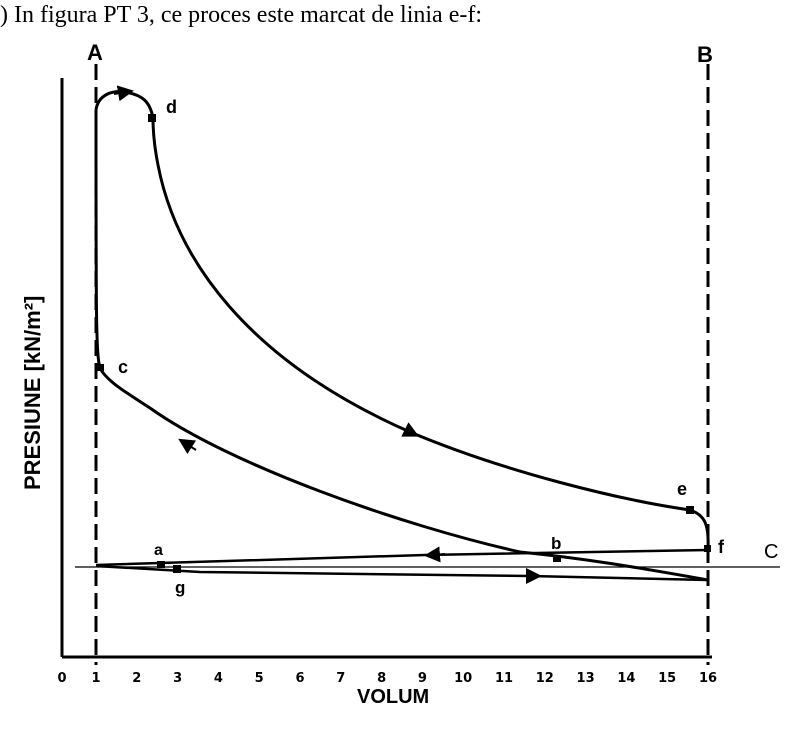 Image resolution: width=800 pixels, height=730 pixels. I want to click on label-point-c: c, so click(123, 367).